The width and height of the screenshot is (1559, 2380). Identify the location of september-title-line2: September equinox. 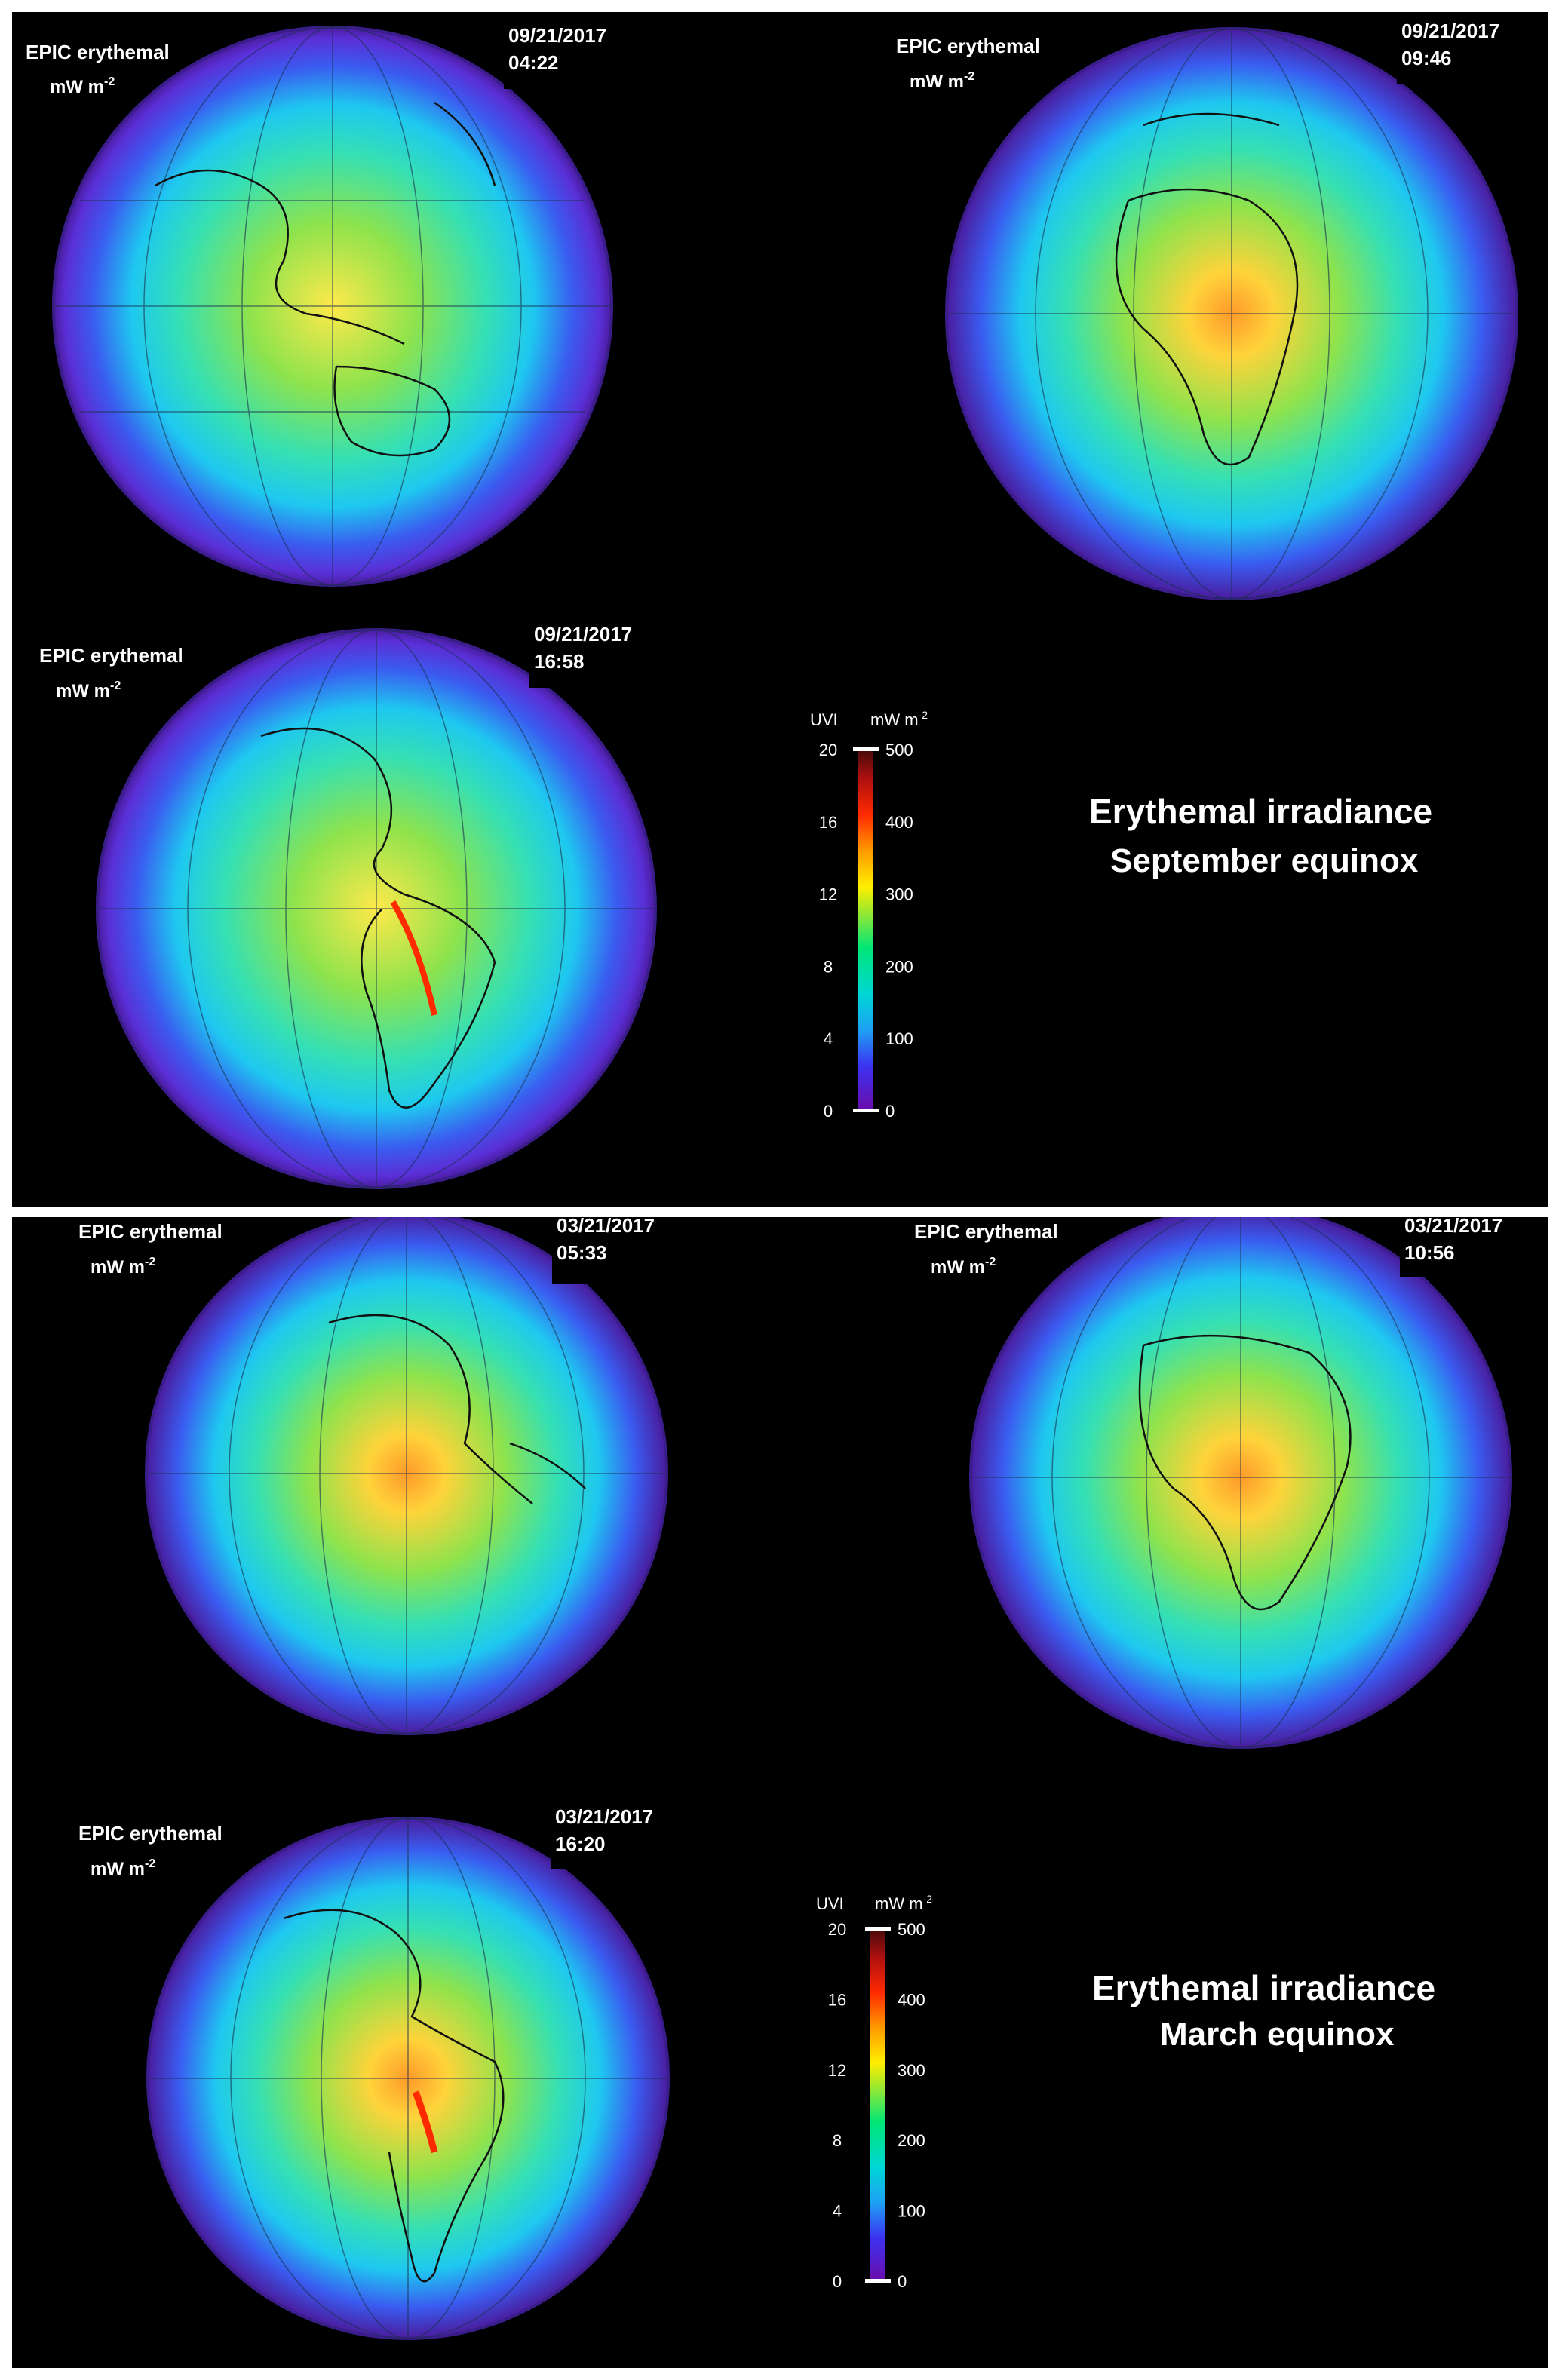
(1264, 861).